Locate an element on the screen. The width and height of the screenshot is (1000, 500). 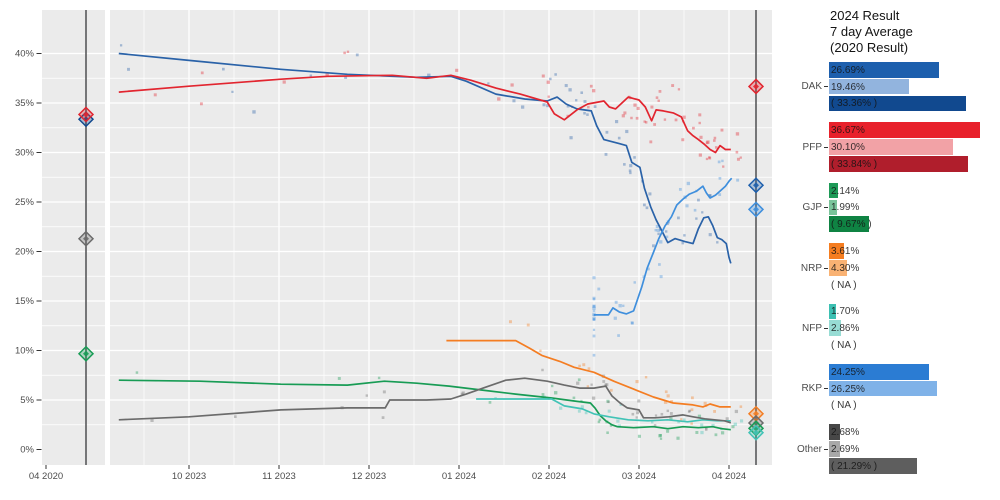
legend-party-label-pfp: PFP is located at coordinates (812, 147).